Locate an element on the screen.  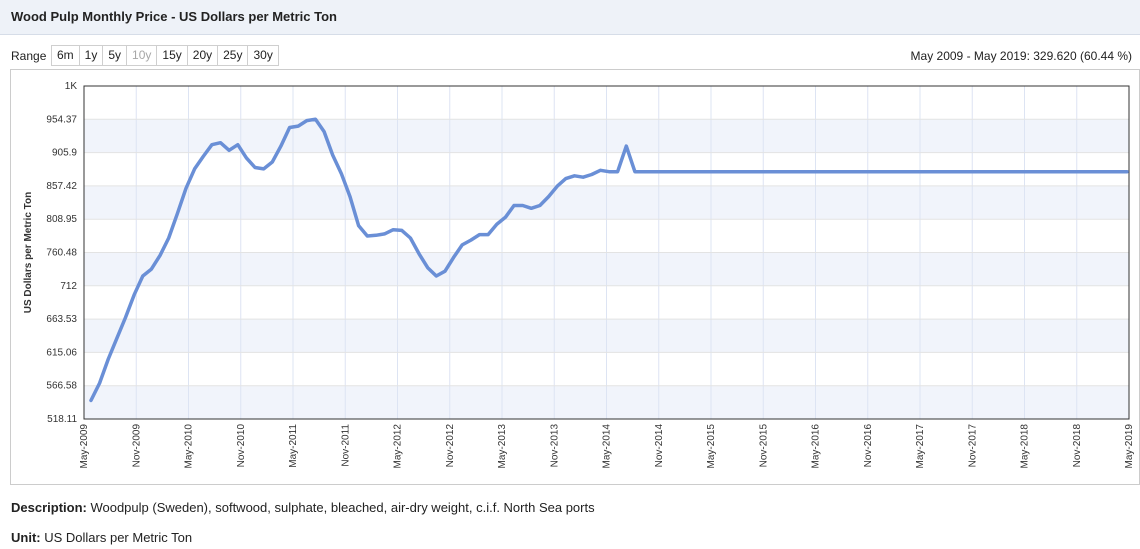
range-button-6m: 6m is located at coordinates (65, 55).